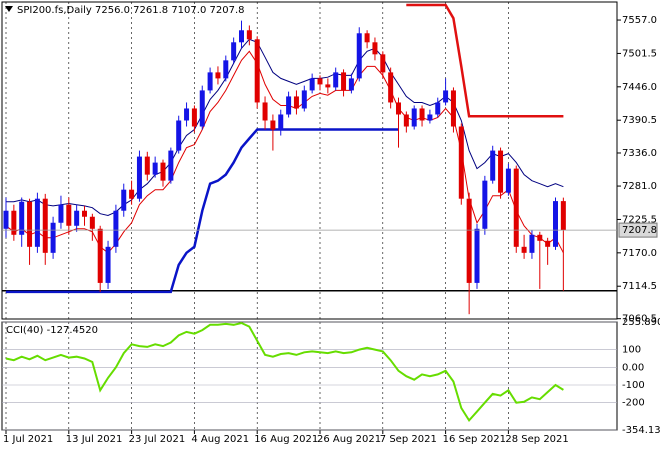 This screenshot has height=450, width=660. I want to click on overlay-line, so click(485, 60).